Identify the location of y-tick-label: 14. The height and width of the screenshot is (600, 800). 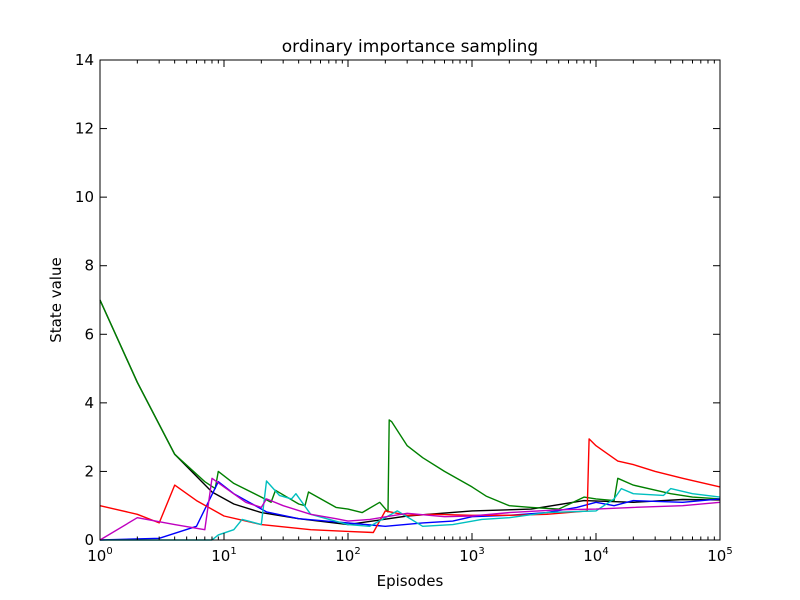
(84, 60).